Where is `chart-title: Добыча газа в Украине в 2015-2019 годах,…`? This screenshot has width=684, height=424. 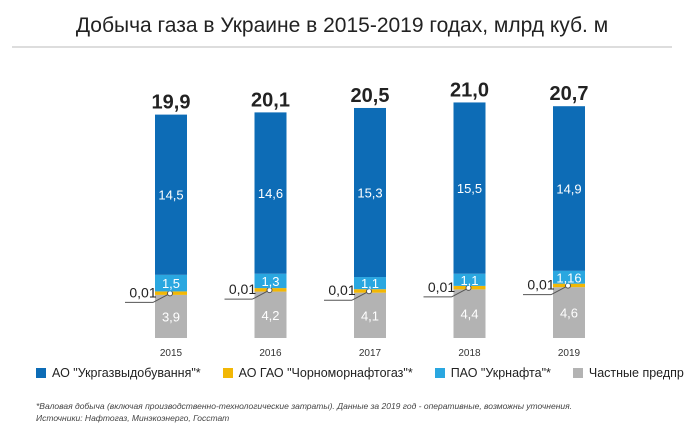
chart-title: Добыча газа в Украине в 2015-2019 годах,… is located at coordinates (342, 25).